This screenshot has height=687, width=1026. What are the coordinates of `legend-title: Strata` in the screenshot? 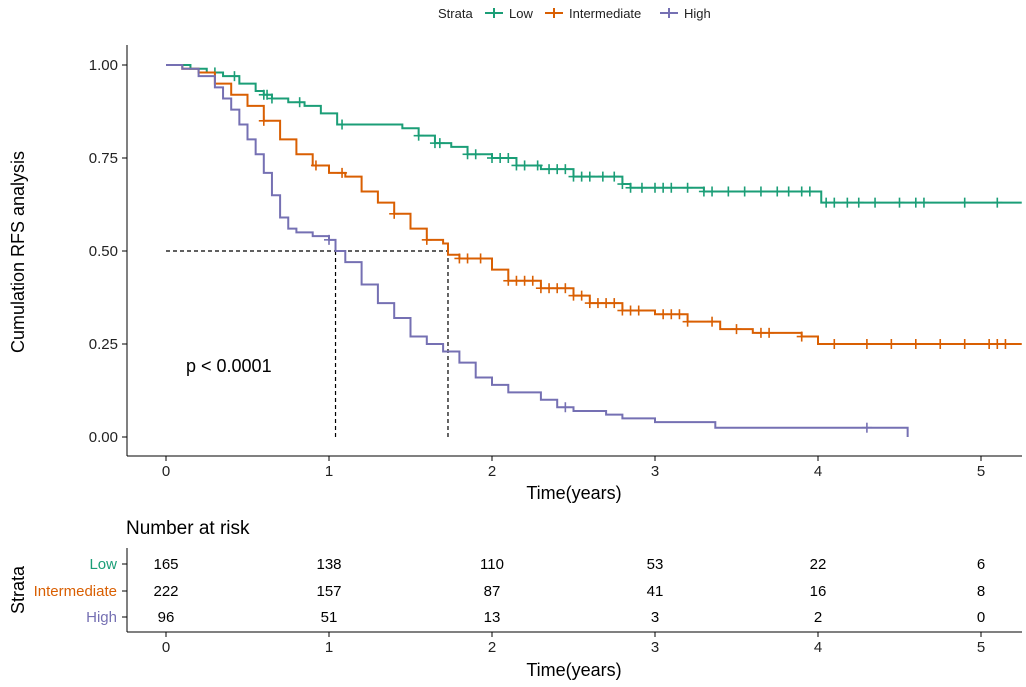 It's located at (455, 13).